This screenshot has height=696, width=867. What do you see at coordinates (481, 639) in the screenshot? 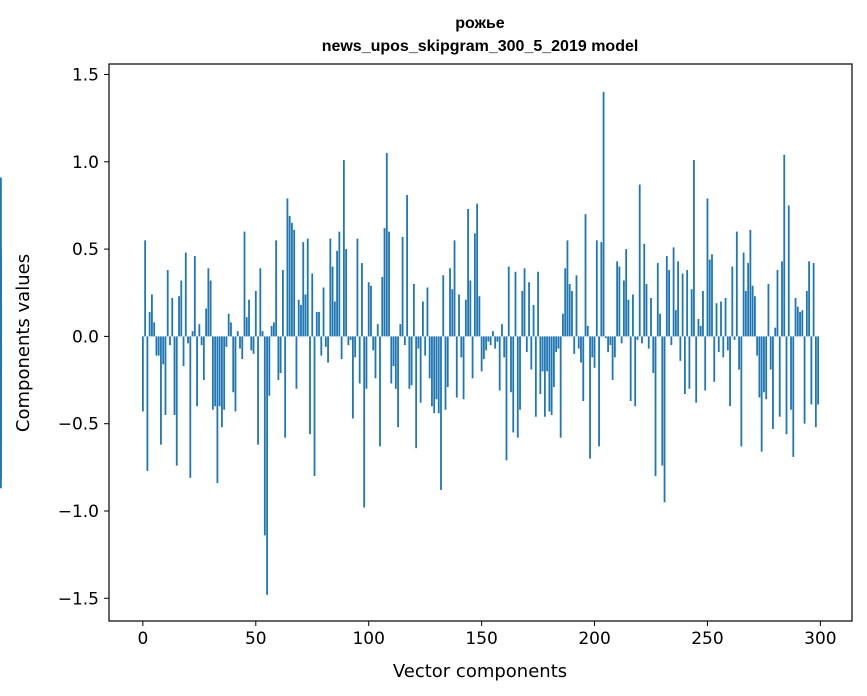
I see `x-tick-label: 150` at bounding box center [481, 639].